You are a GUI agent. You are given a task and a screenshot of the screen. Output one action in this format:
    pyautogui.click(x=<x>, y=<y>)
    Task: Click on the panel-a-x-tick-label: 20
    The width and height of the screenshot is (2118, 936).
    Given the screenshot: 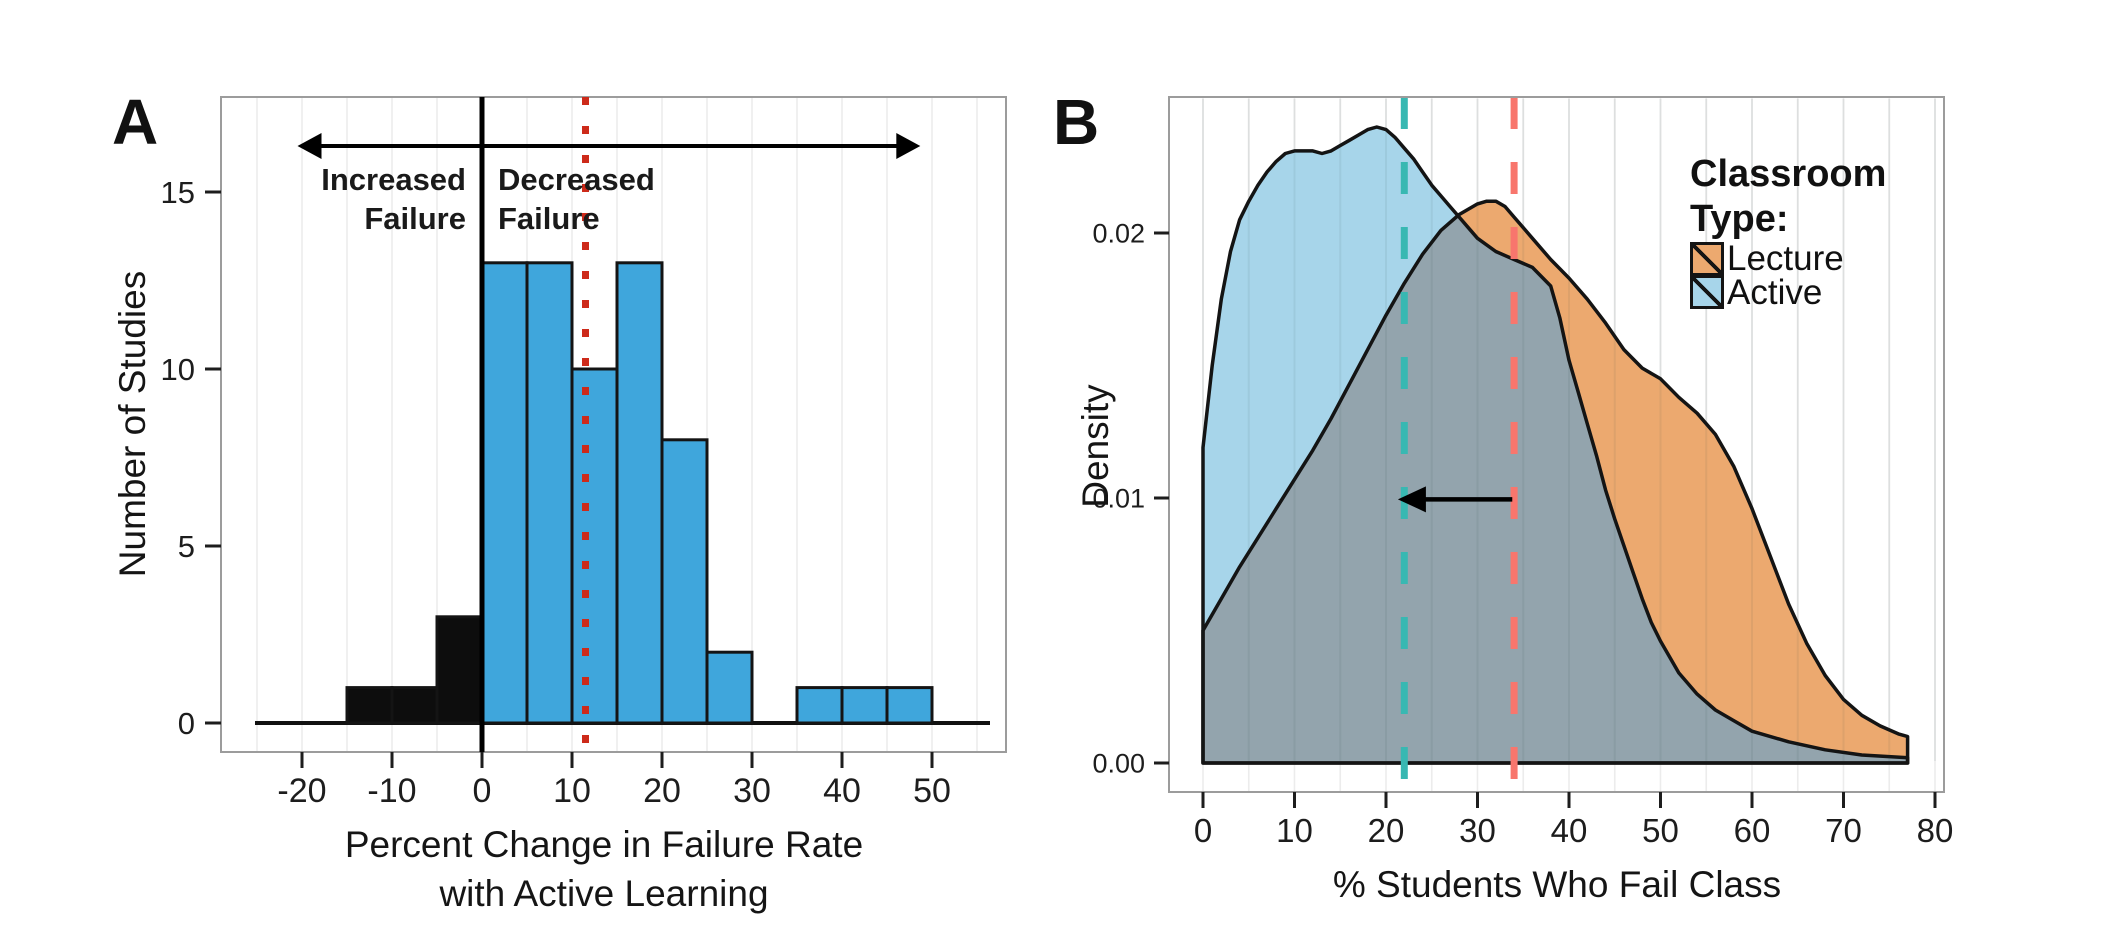 What is the action you would take?
    pyautogui.click(x=662, y=791)
    